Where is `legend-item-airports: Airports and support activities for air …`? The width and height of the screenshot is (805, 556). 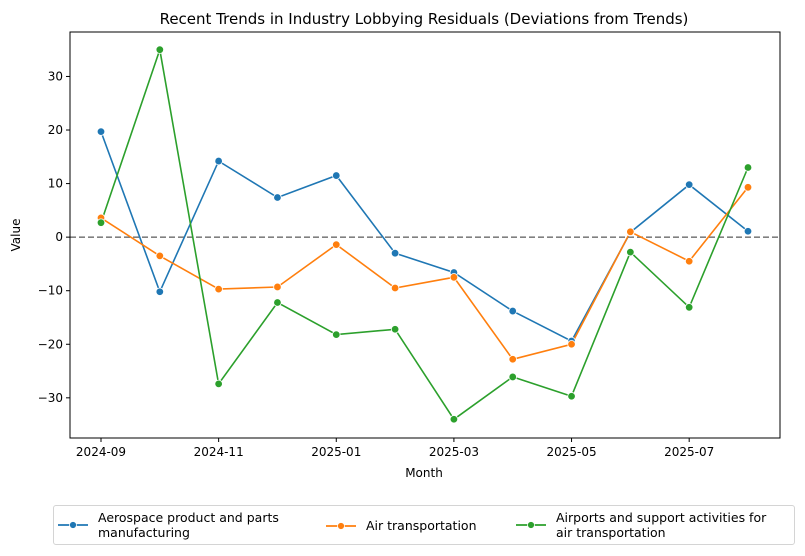 legend-item-airports: Airports and support activities for air … is located at coordinates (641, 525).